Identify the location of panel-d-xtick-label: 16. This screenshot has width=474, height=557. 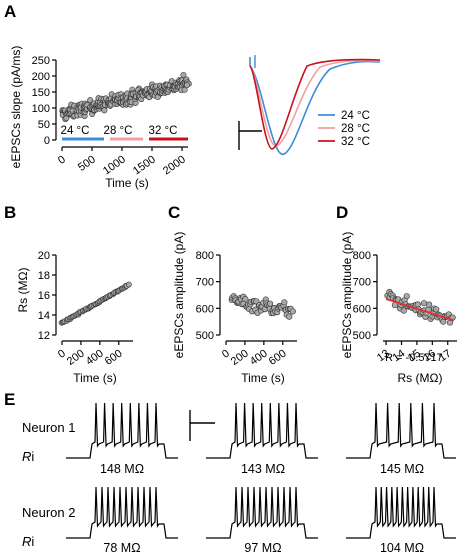
(429, 356).